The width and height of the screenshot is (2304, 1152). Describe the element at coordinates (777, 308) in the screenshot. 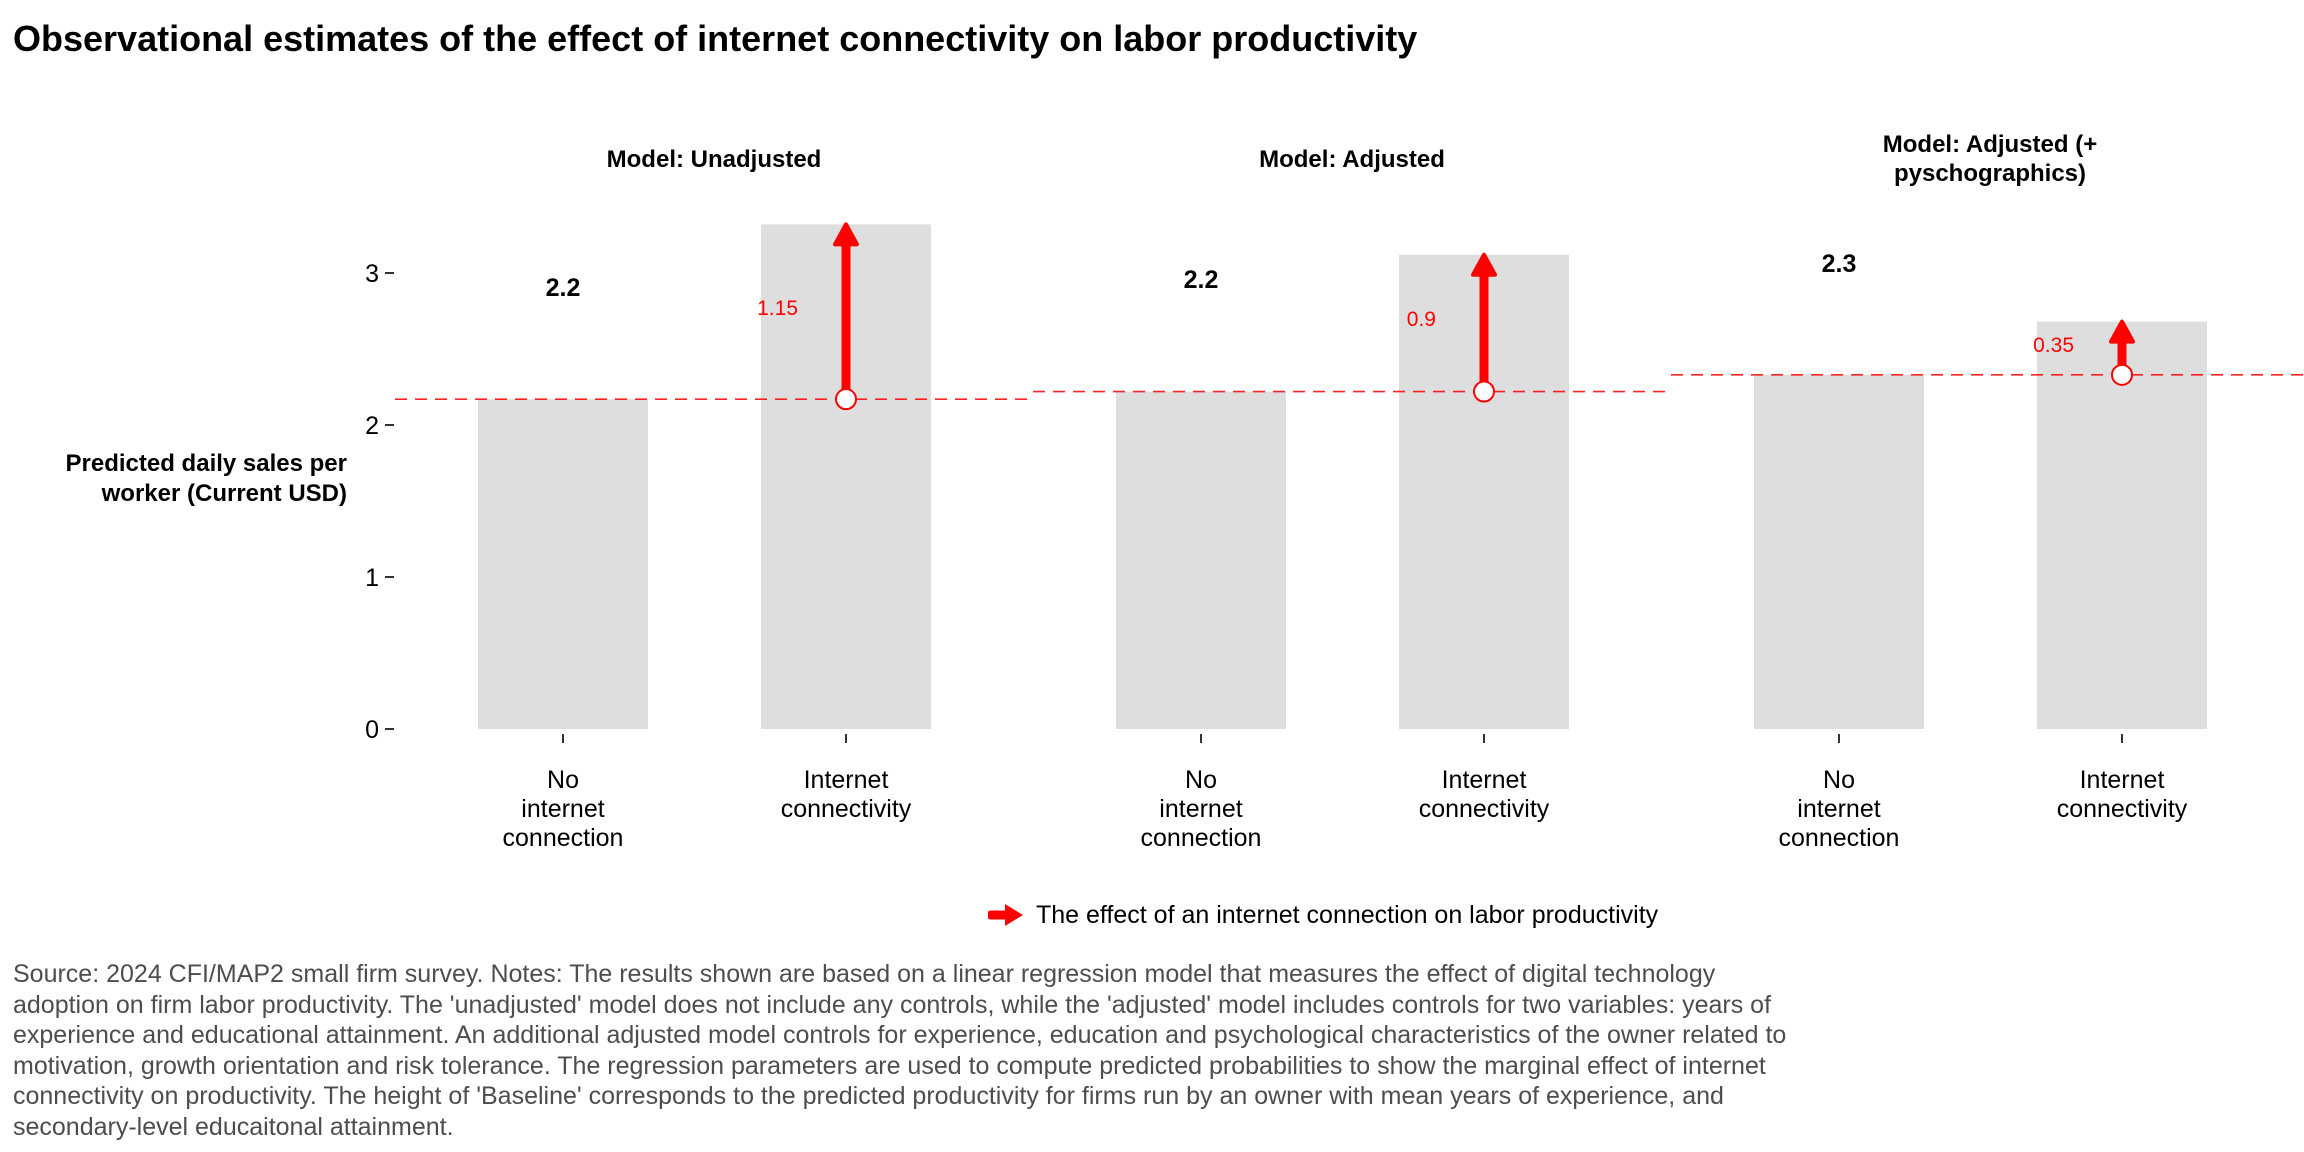

I see `effect-value-label: 1.15` at that location.